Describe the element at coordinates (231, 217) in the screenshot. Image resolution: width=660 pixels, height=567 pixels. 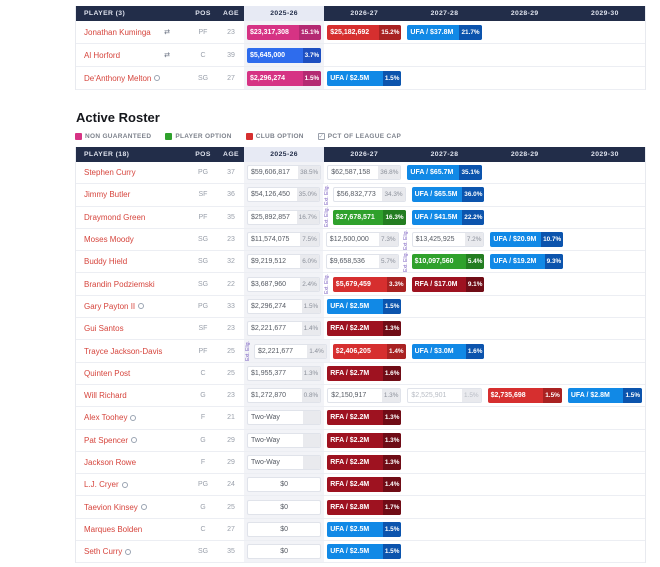
I see `player-age: 35` at that location.